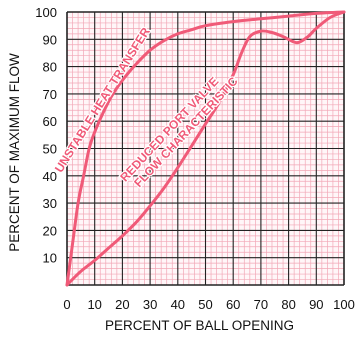  Describe the element at coordinates (66, 304) in the screenshot. I see `x-tick-label: 0` at that location.